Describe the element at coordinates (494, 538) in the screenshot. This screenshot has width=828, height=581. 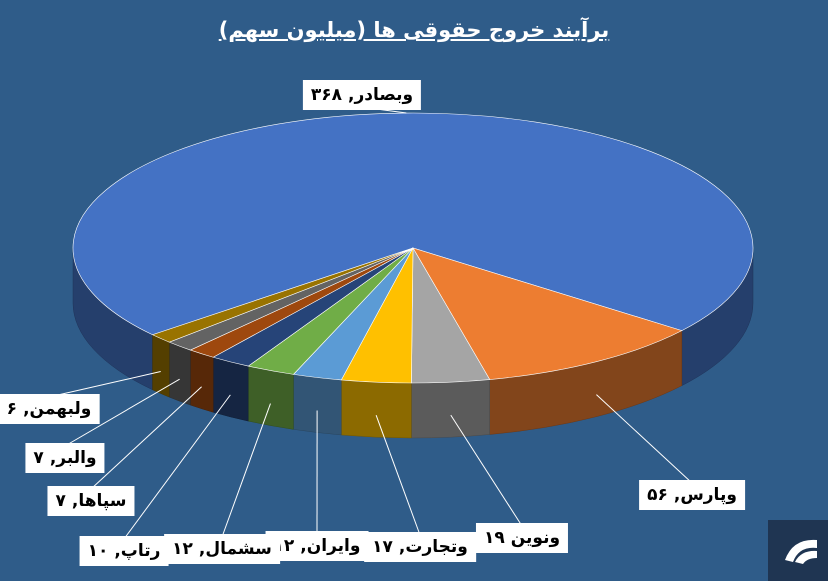
I see `label-value: ۱۹` at that location.